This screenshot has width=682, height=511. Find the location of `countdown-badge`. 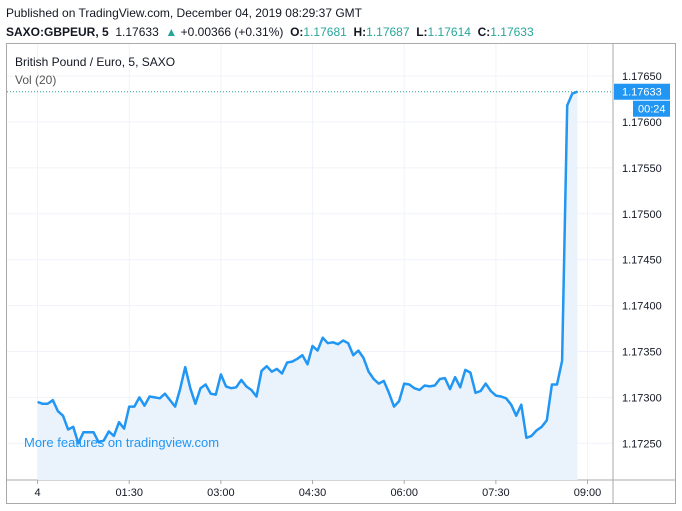

countdown-badge is located at coordinates (651, 108).